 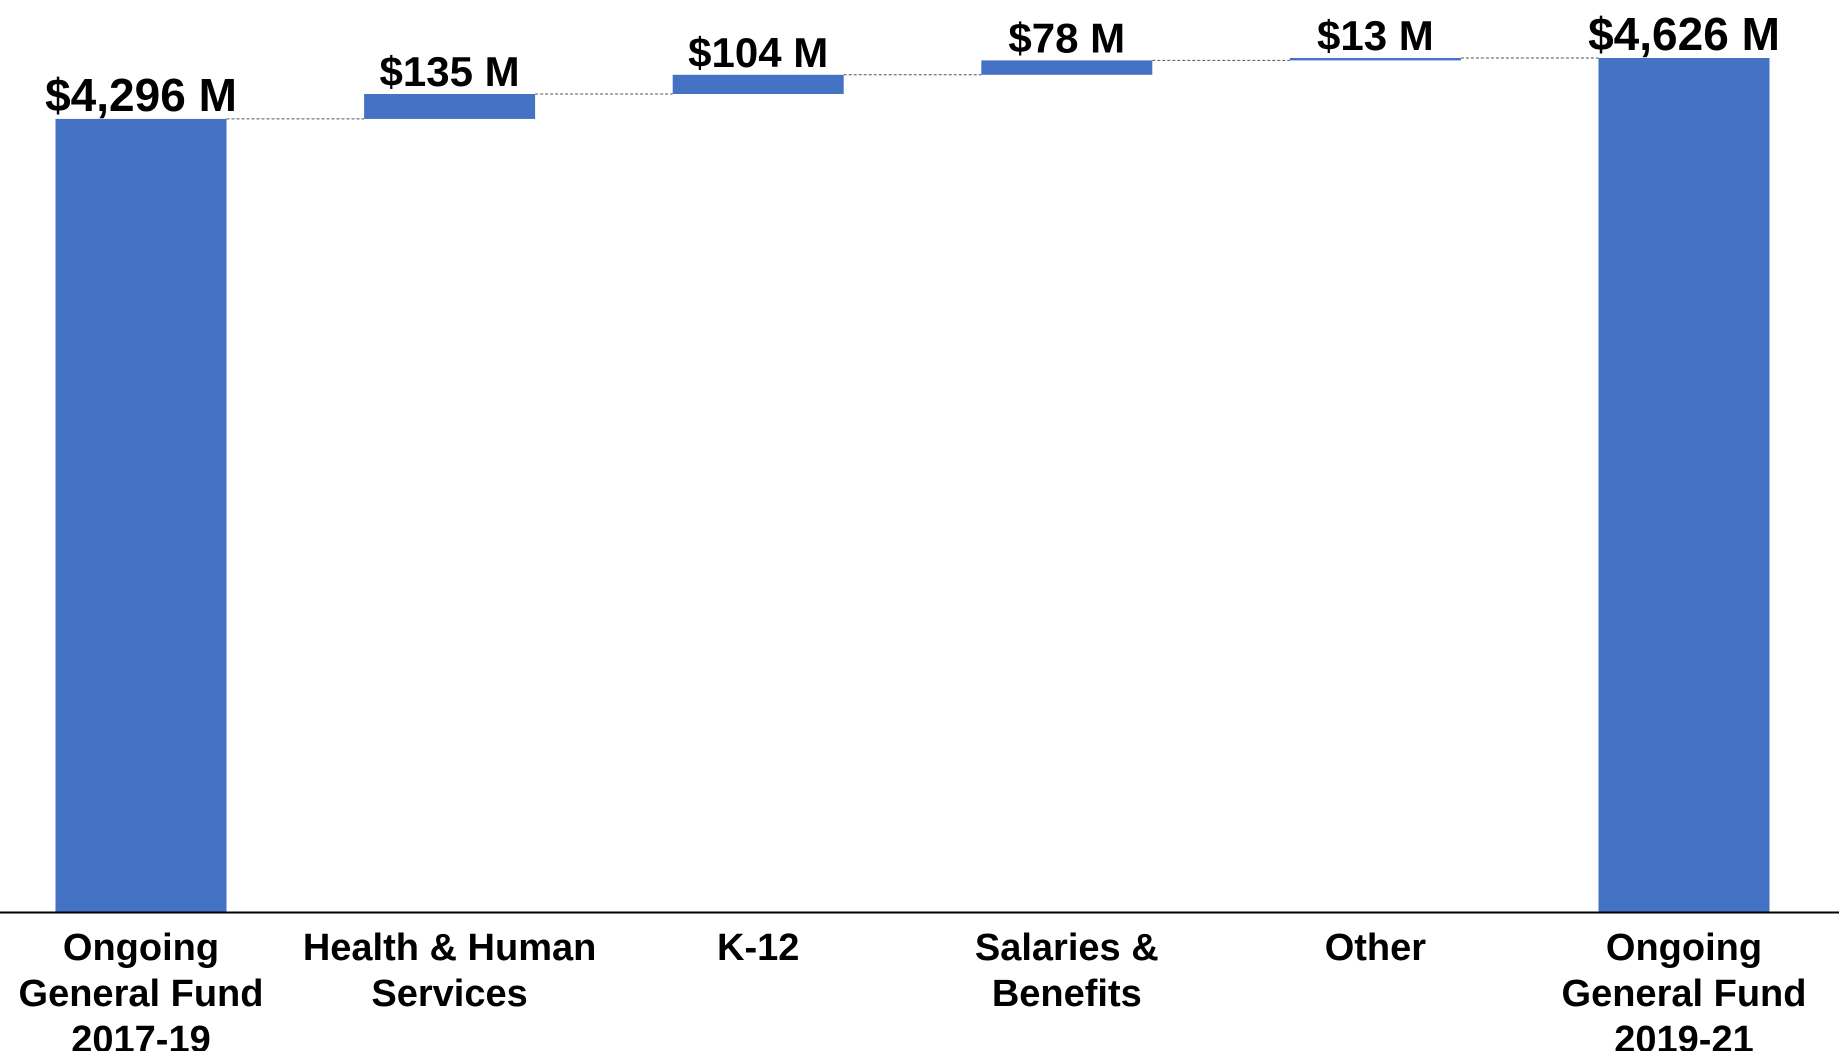 I want to click on data-label: $4,626 M, so click(x=1684, y=34).